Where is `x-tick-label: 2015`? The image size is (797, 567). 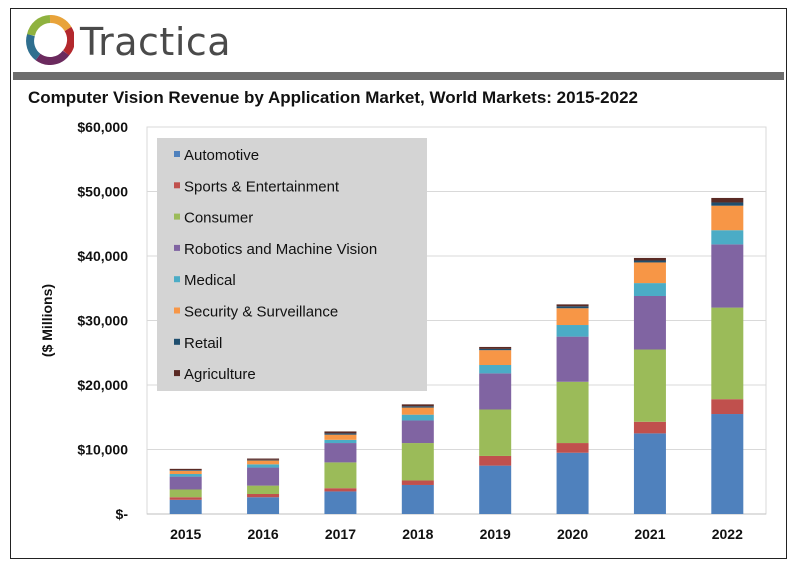
x-tick-label: 2015 is located at coordinates (185, 534).